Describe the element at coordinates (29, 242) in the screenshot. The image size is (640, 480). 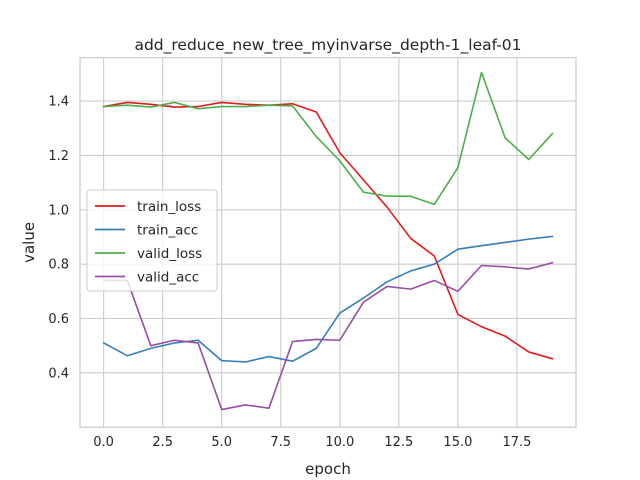
I see `y-axis-title: value` at that location.